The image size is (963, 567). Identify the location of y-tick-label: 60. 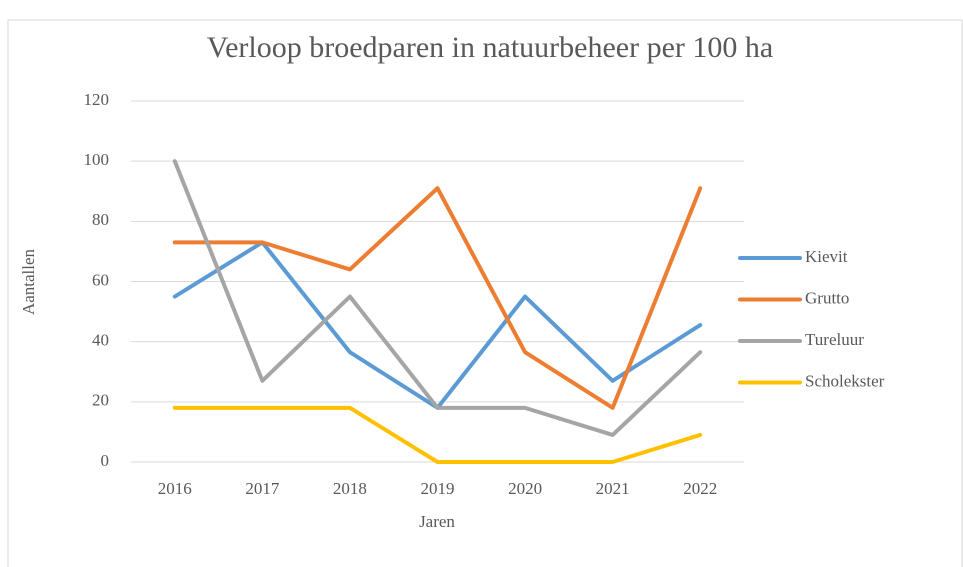
(100, 279).